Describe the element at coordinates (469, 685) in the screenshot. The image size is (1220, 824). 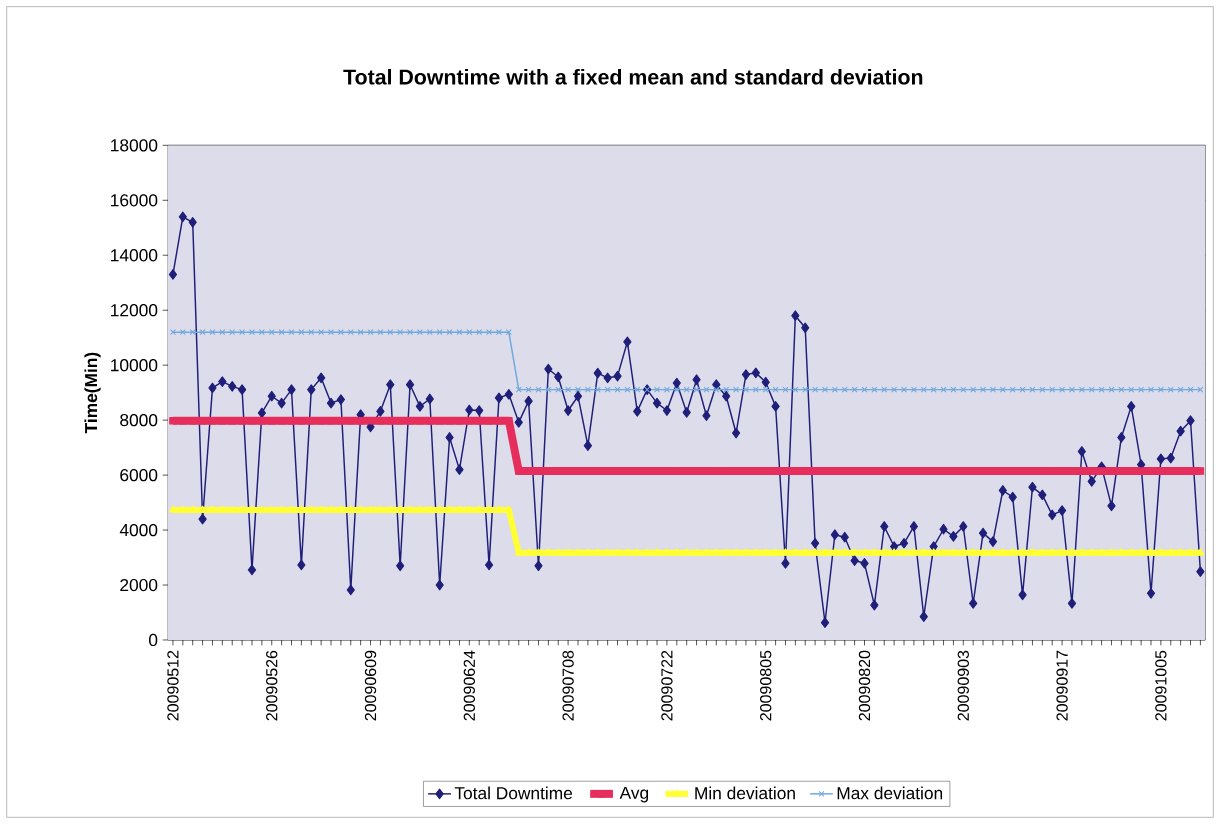
I see `x-tick-label: 20090624` at that location.